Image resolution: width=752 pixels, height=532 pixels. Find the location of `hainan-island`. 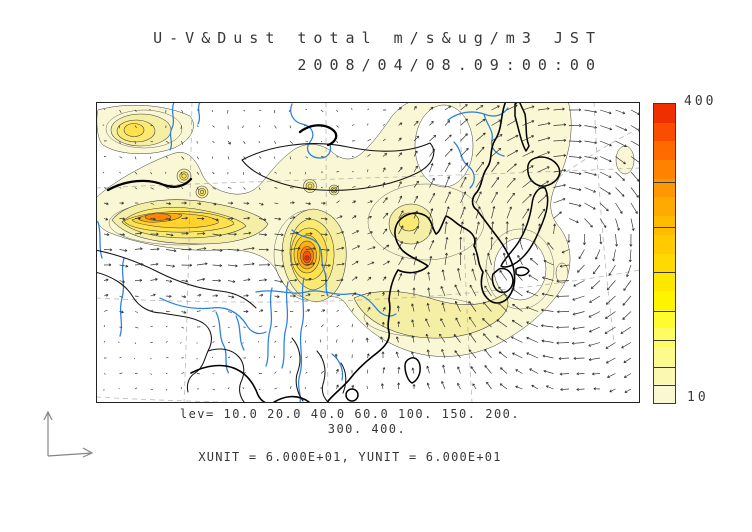

hainan-island is located at coordinates (352, 395).